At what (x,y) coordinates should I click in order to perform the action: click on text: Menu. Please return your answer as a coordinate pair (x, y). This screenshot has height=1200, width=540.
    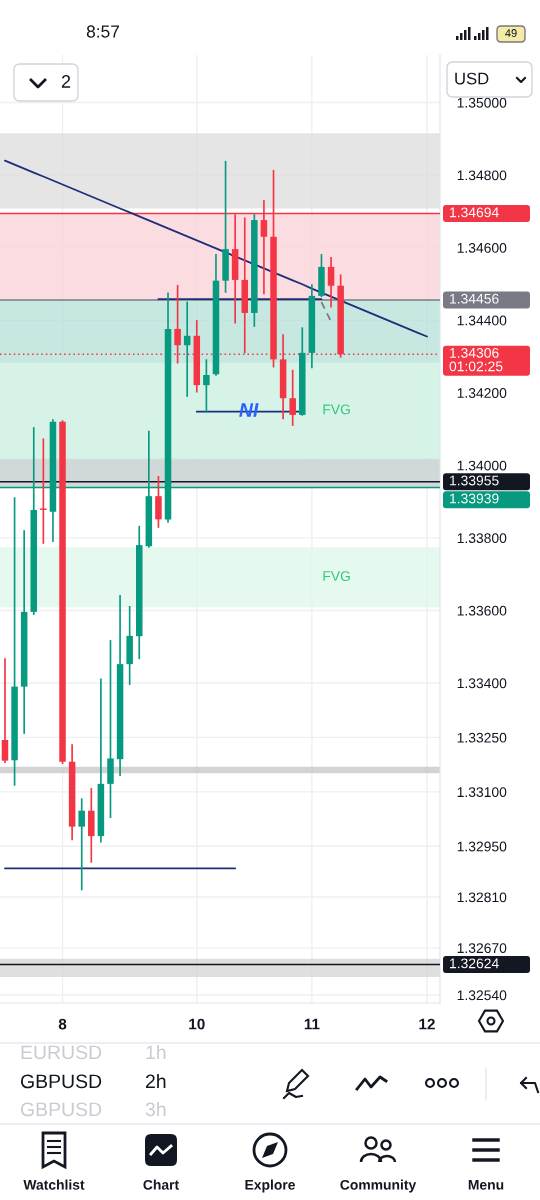
    Looking at the image, I should click on (486, 1185).